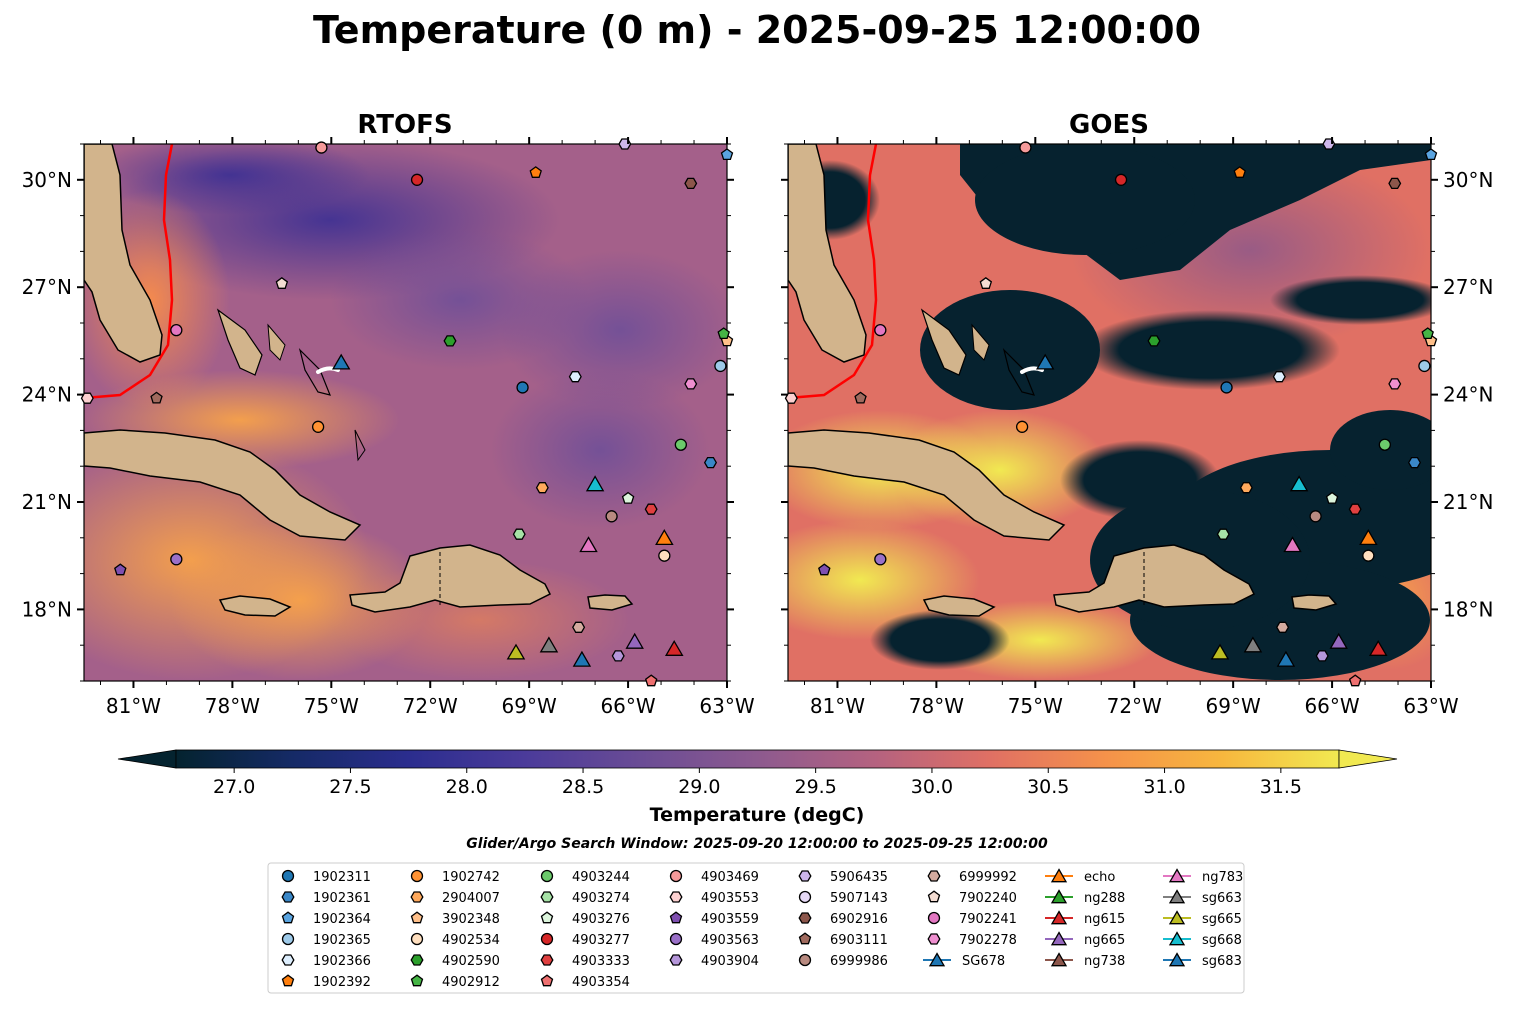  What do you see at coordinates (471, 982) in the screenshot?
I see `legend-label: 4902912` at bounding box center [471, 982].